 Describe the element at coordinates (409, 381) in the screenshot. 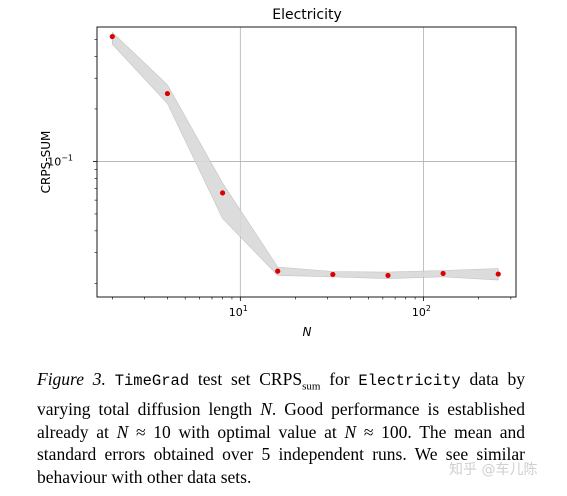

I see `caption-dataset: Electricity` at that location.